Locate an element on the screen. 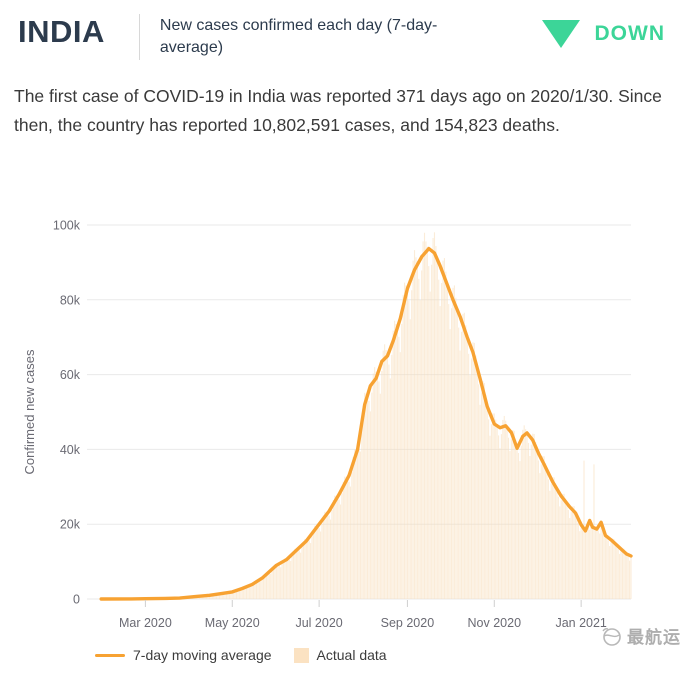 The image size is (689, 699). svg-text: Mar 2020 is located at coordinates (145, 623).